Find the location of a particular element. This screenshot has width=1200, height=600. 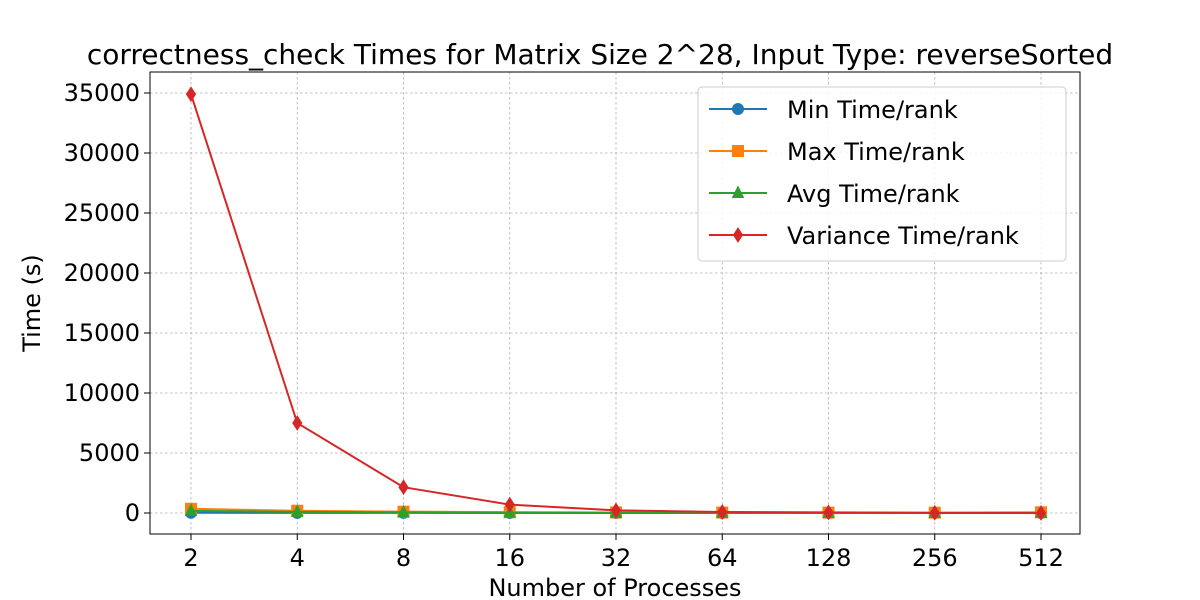

x-tick-label: 256 is located at coordinates (935, 558).